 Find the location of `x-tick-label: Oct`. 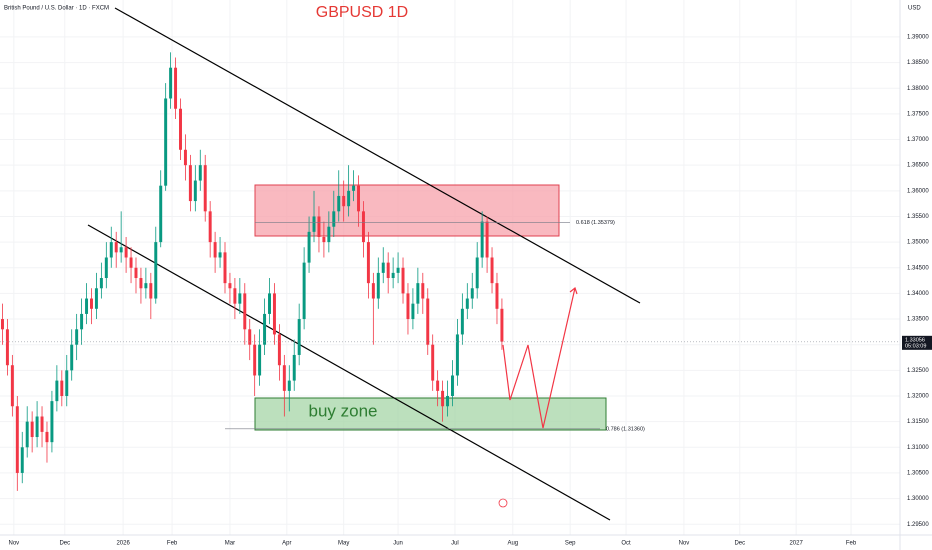

x-tick-label: Oct is located at coordinates (626, 544).